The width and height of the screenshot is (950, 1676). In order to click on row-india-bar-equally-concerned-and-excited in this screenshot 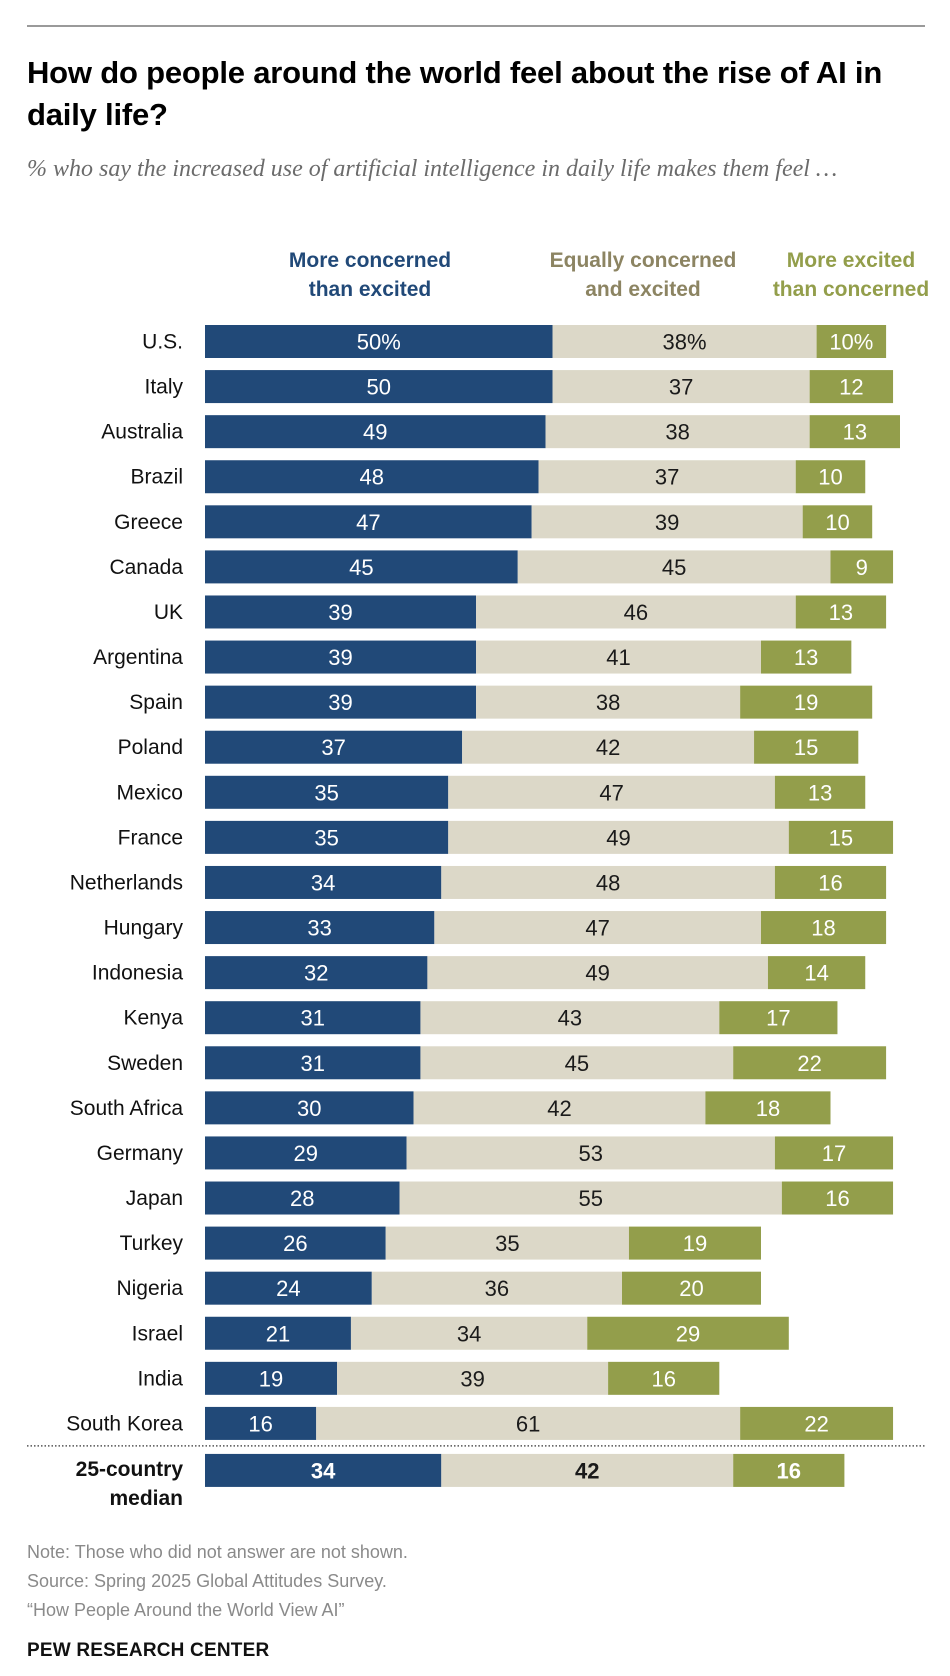, I will do `click(473, 1378)`.